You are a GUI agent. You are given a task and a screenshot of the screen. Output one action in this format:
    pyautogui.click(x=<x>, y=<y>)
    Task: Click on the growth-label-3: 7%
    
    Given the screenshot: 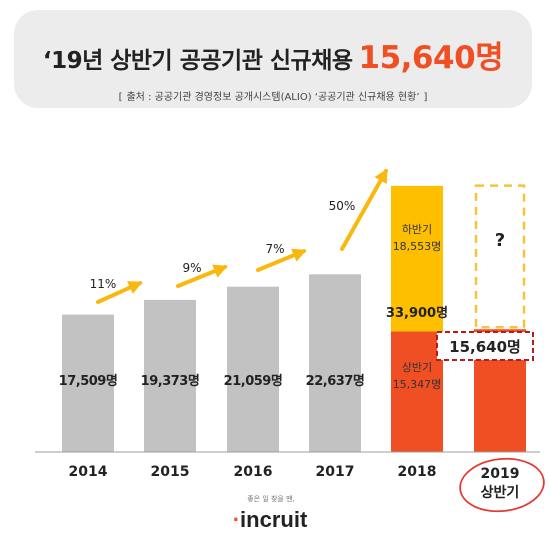 What is the action you would take?
    pyautogui.click(x=274, y=249)
    